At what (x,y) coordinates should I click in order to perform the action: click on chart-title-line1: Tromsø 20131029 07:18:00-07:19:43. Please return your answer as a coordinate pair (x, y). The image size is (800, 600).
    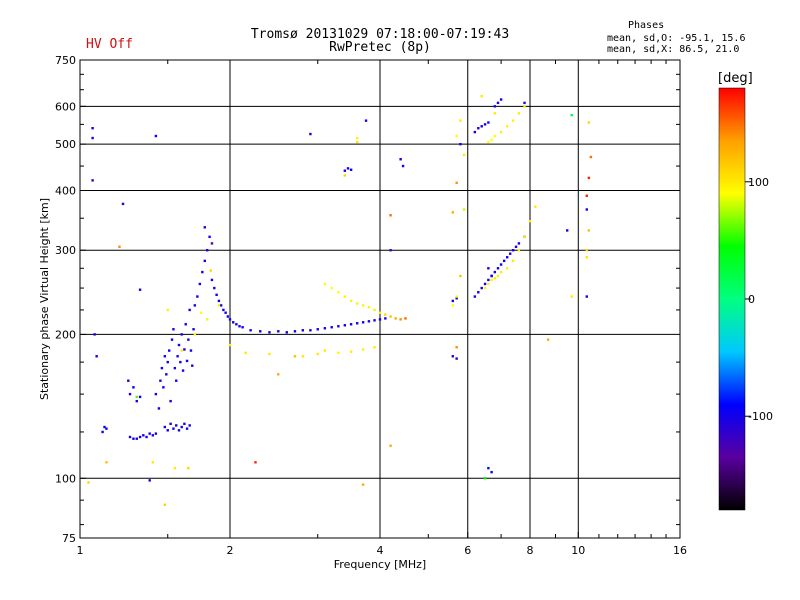
    Looking at the image, I should click on (380, 34).